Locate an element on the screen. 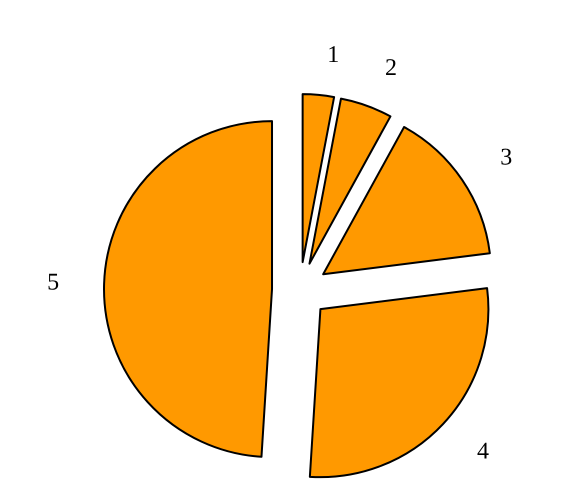 The image size is (576, 489). slice-label: 5 is located at coordinates (53, 283).